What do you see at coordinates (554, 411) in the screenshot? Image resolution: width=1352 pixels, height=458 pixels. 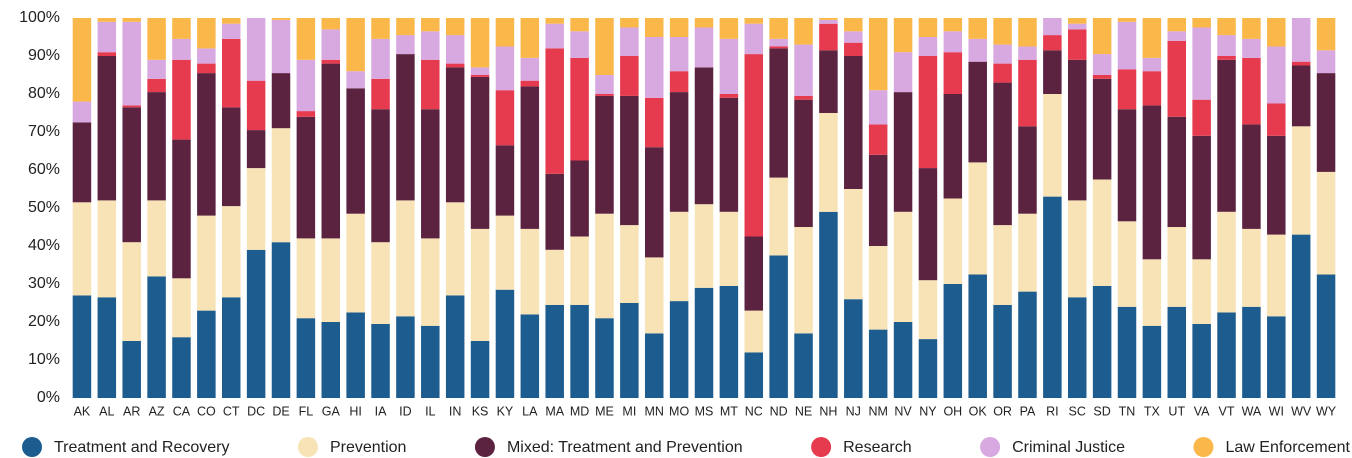 I see `x-tick-label: MA` at bounding box center [554, 411].